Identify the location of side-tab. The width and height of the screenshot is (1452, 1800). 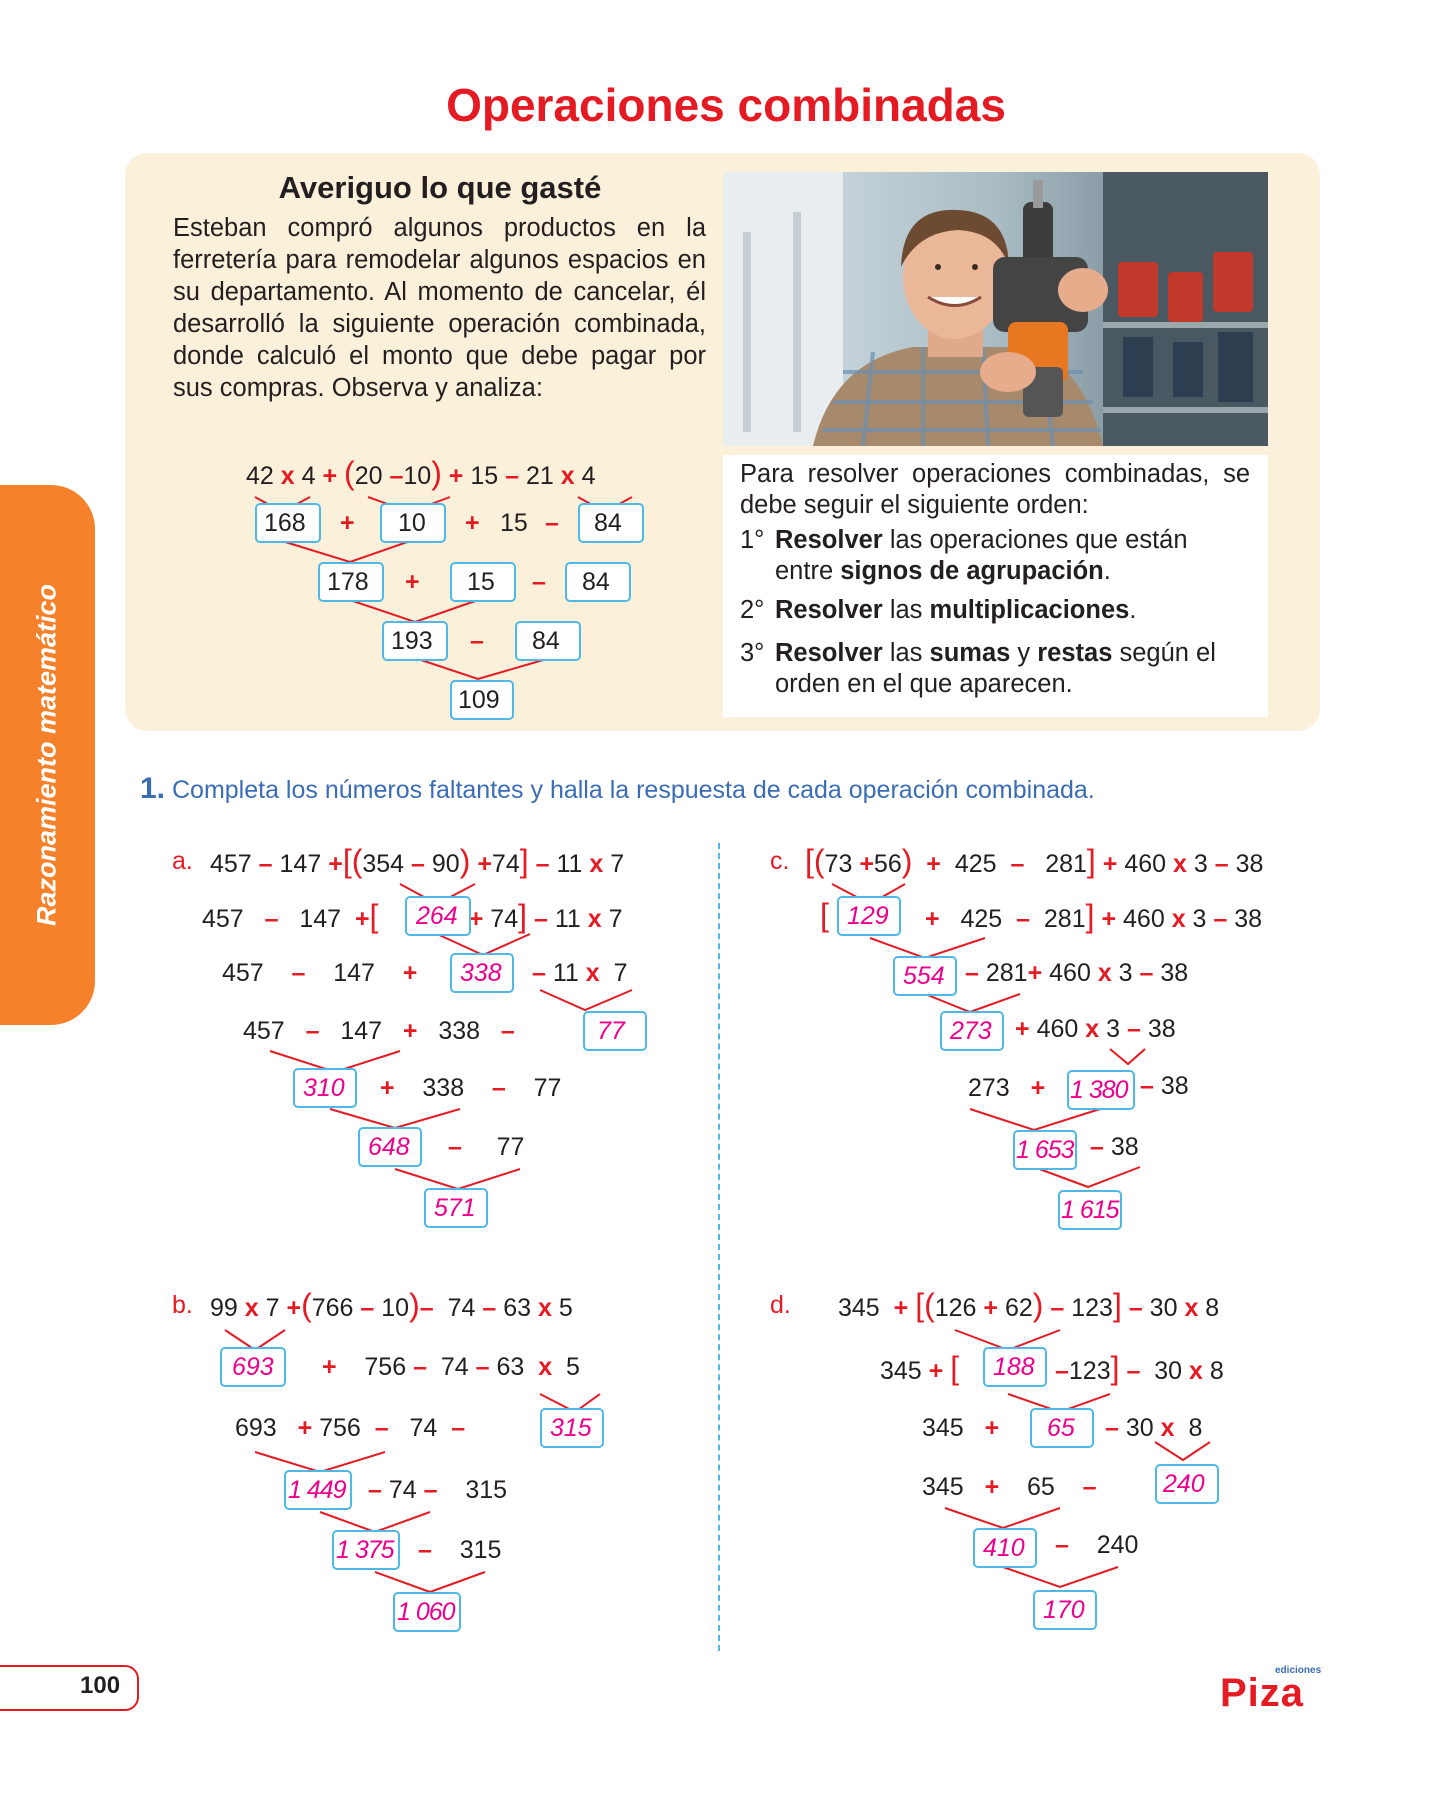
(47, 755).